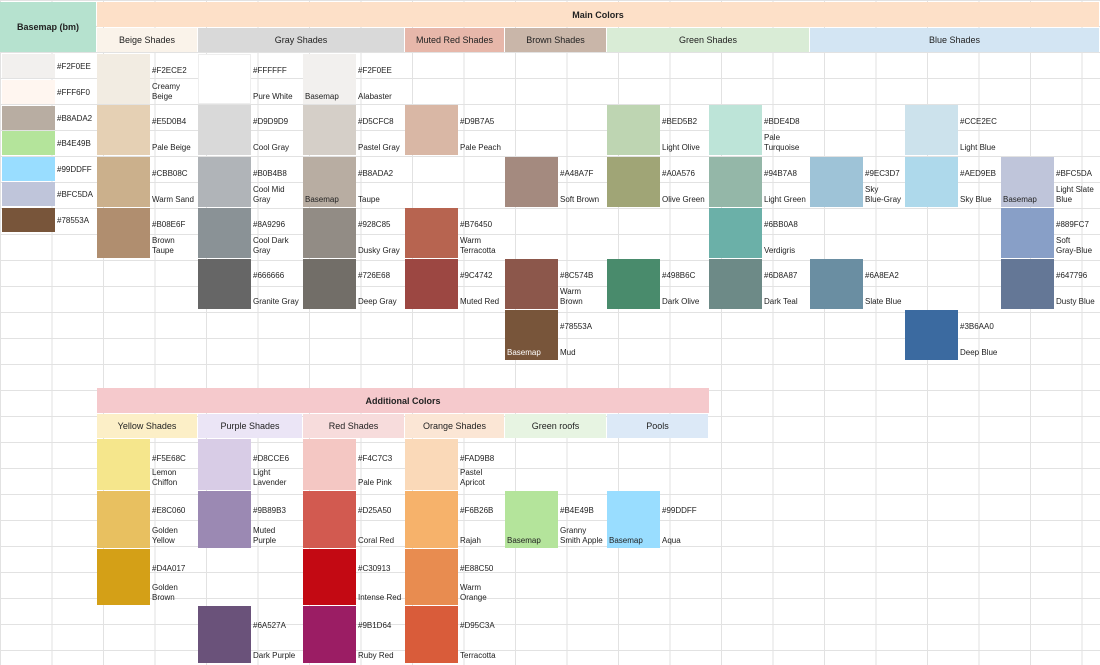 This screenshot has width=1100, height=665. I want to click on color-name: Light Olive, so click(681, 147).